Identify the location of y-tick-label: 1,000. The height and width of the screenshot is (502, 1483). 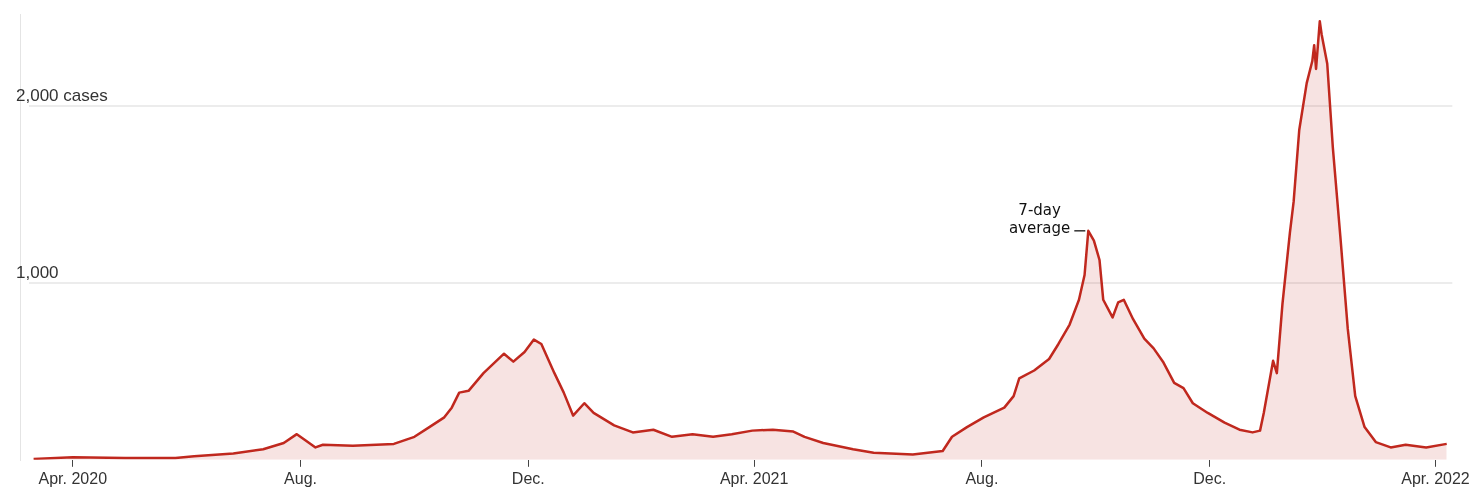
(37, 272).